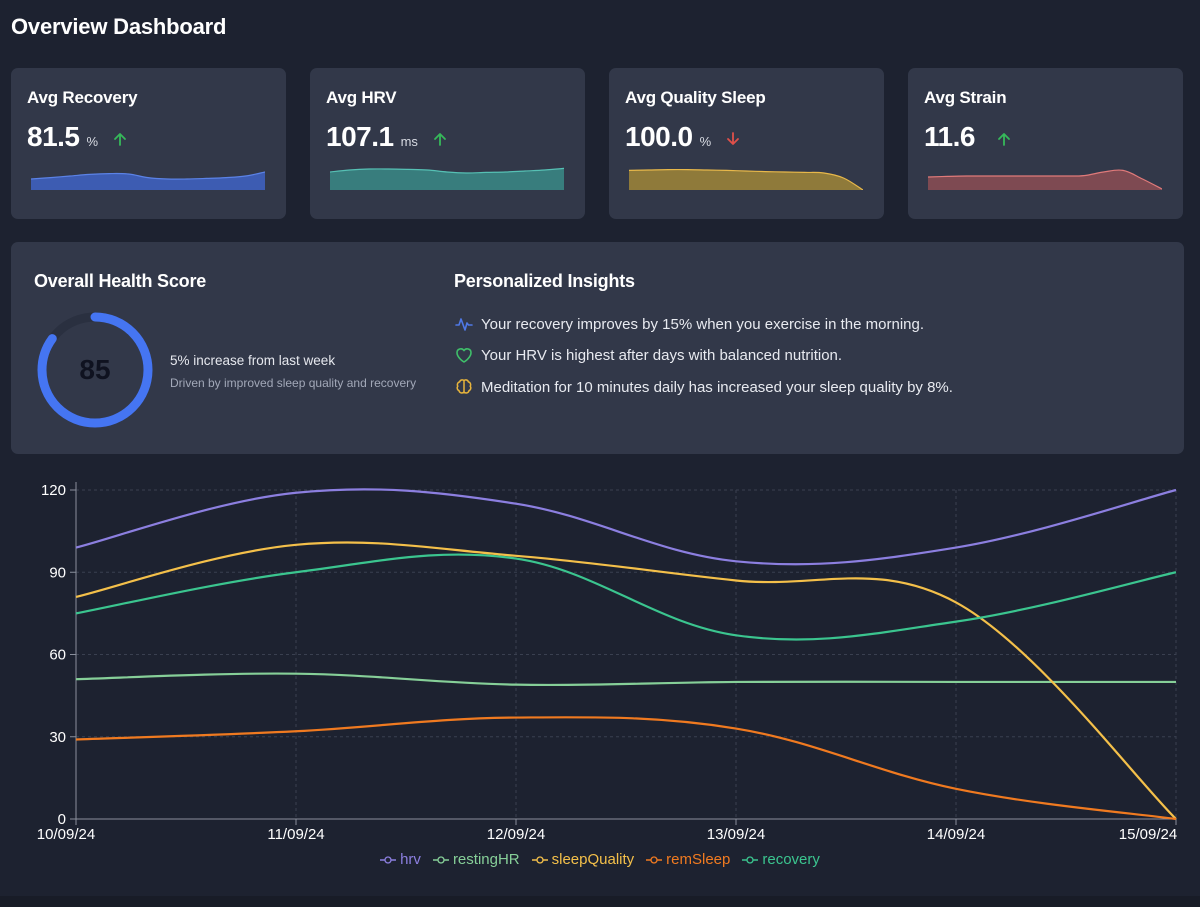 Image resolution: width=1200 pixels, height=907 pixels. I want to click on series-line-remSleep, so click(626, 768).